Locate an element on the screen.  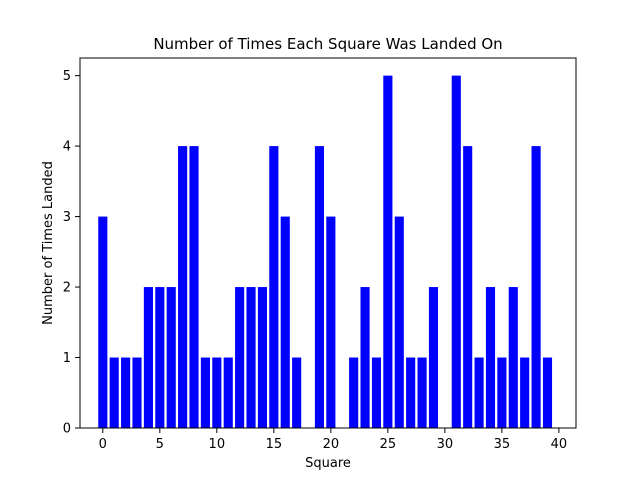
x-tick-label: 10 is located at coordinates (217, 444).